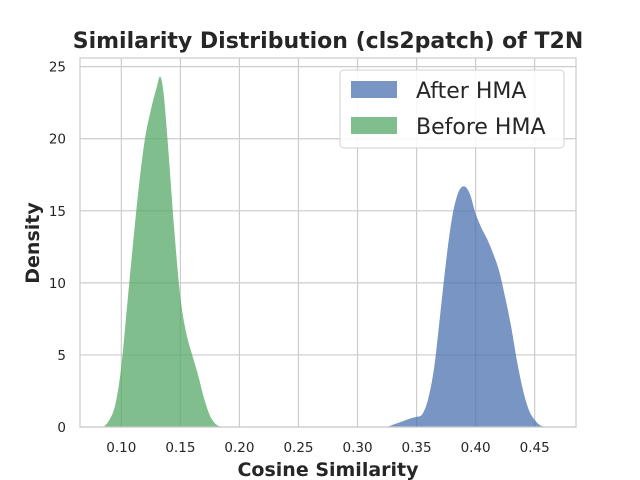 The height and width of the screenshot is (480, 640). Describe the element at coordinates (471, 91) in the screenshot. I see `legend-label-after-hma: After HMA` at that location.